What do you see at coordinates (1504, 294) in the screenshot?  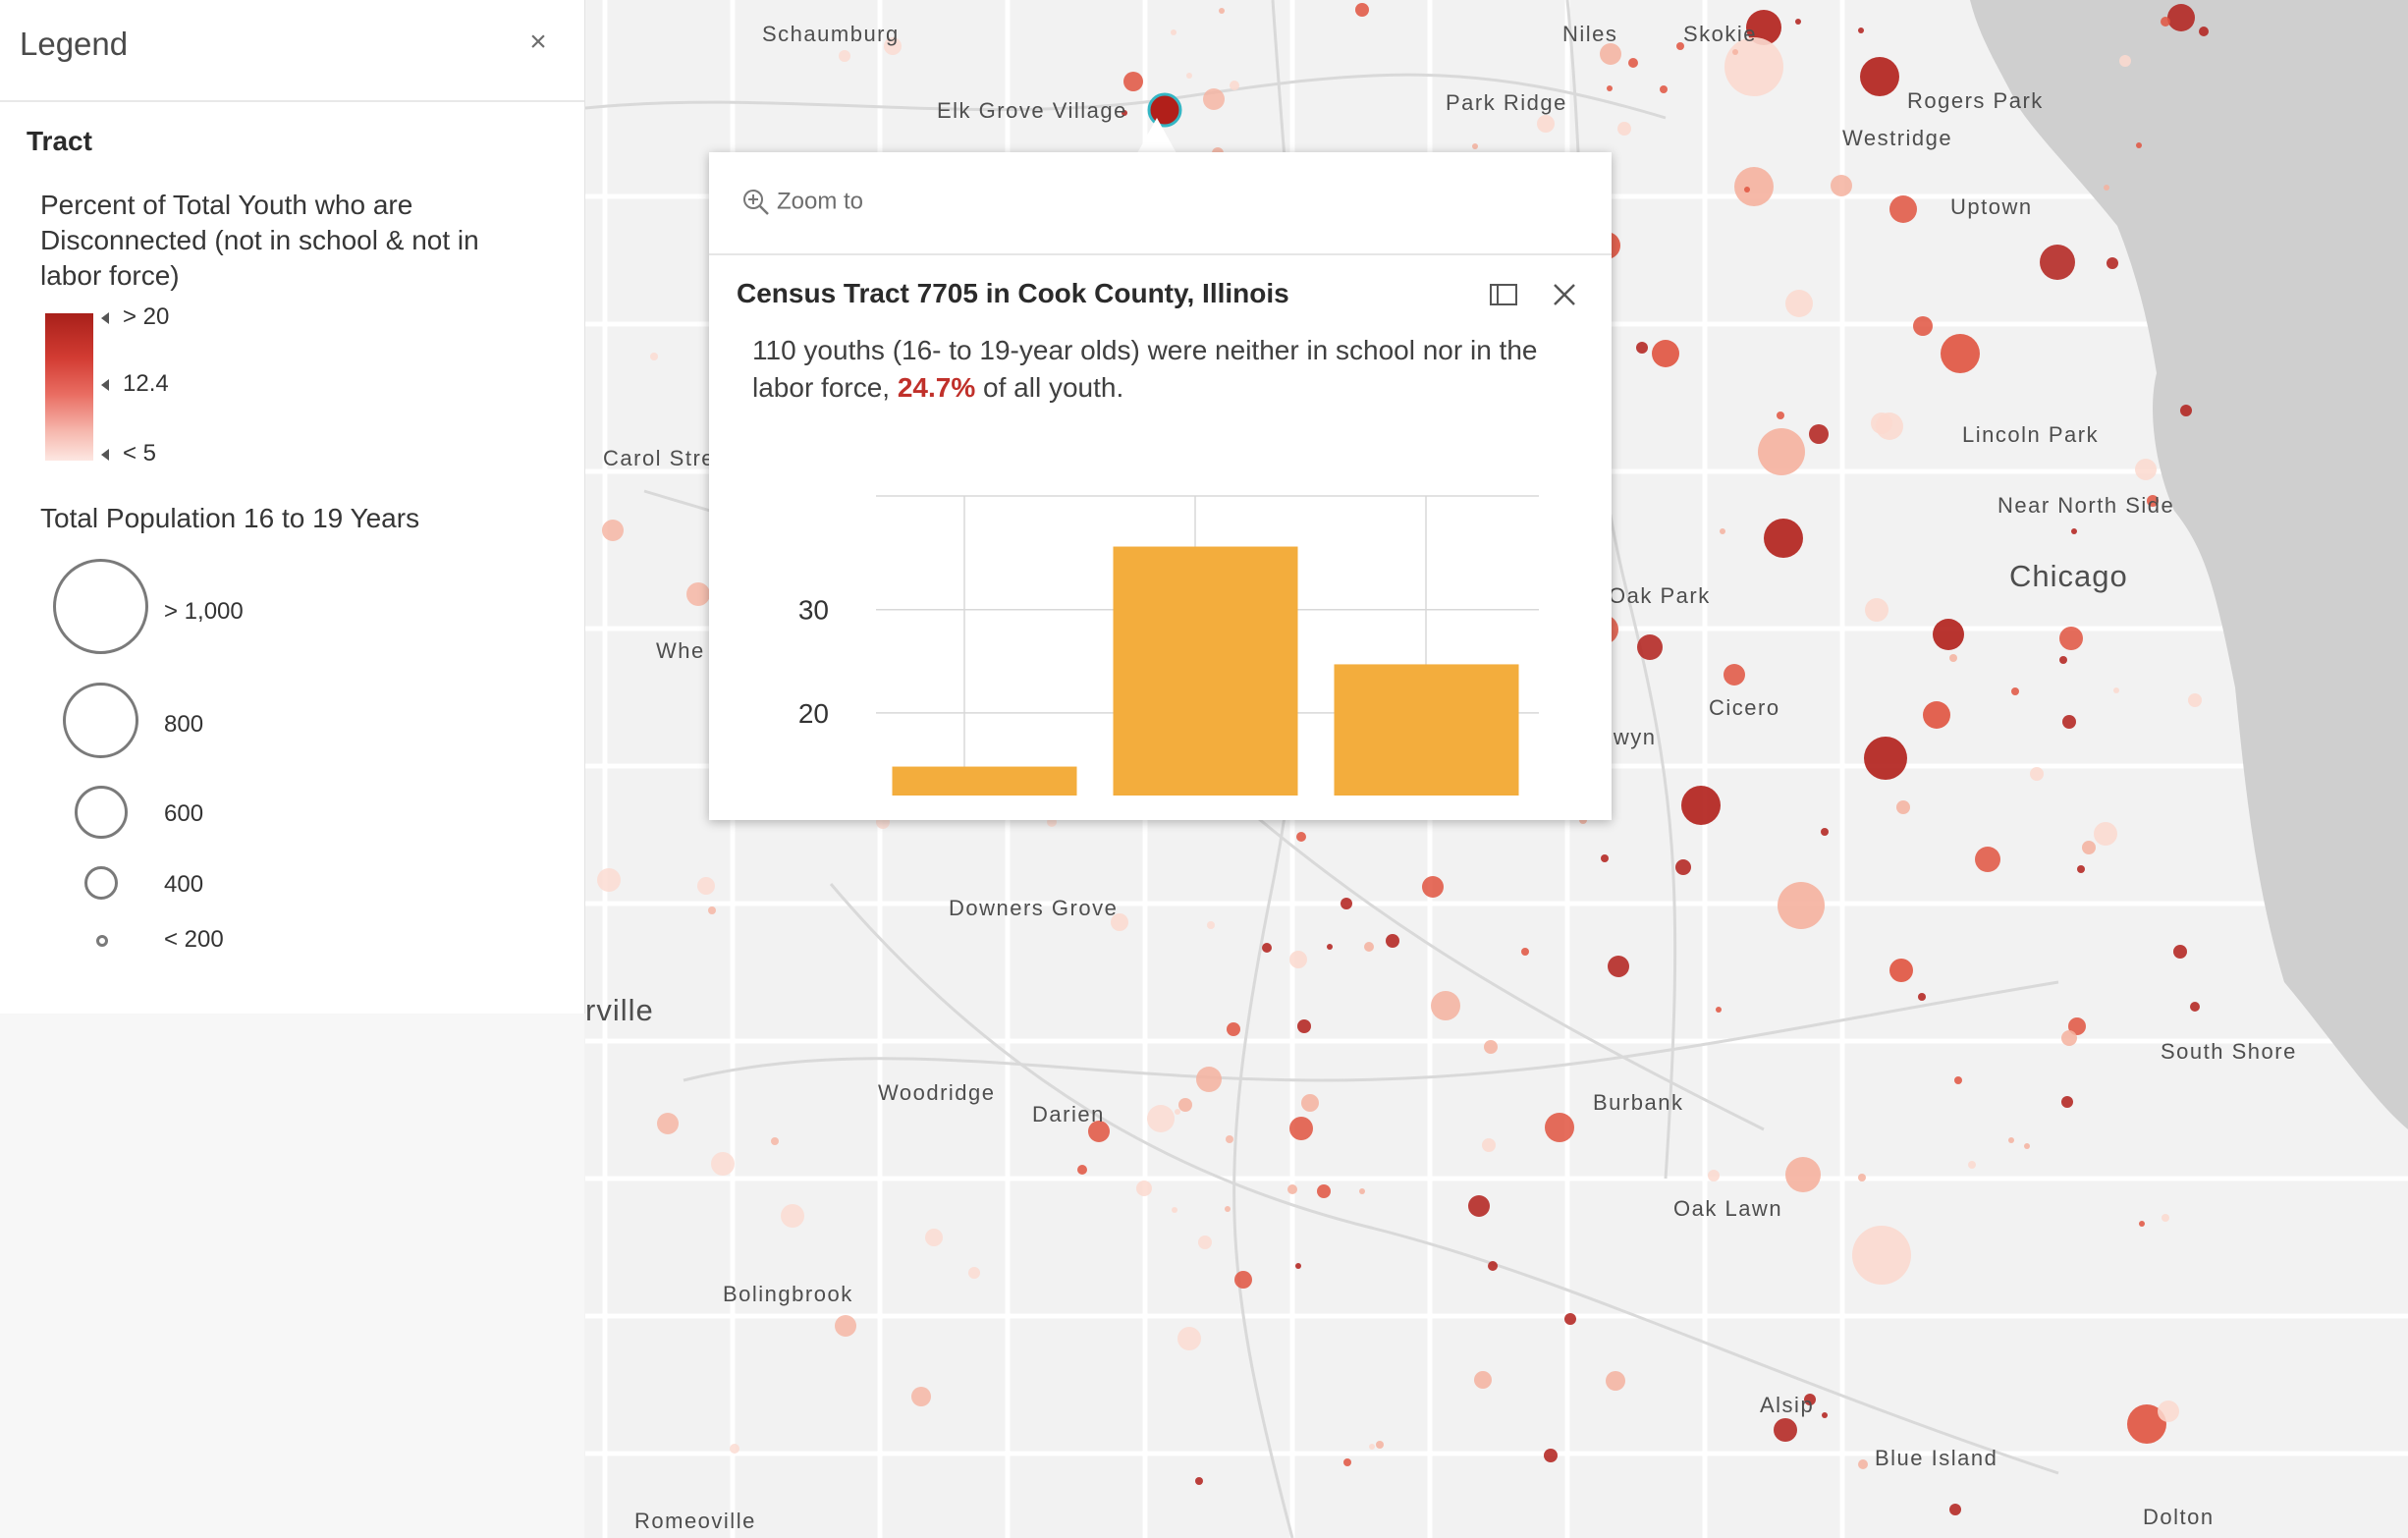 I see `dock-icon` at bounding box center [1504, 294].